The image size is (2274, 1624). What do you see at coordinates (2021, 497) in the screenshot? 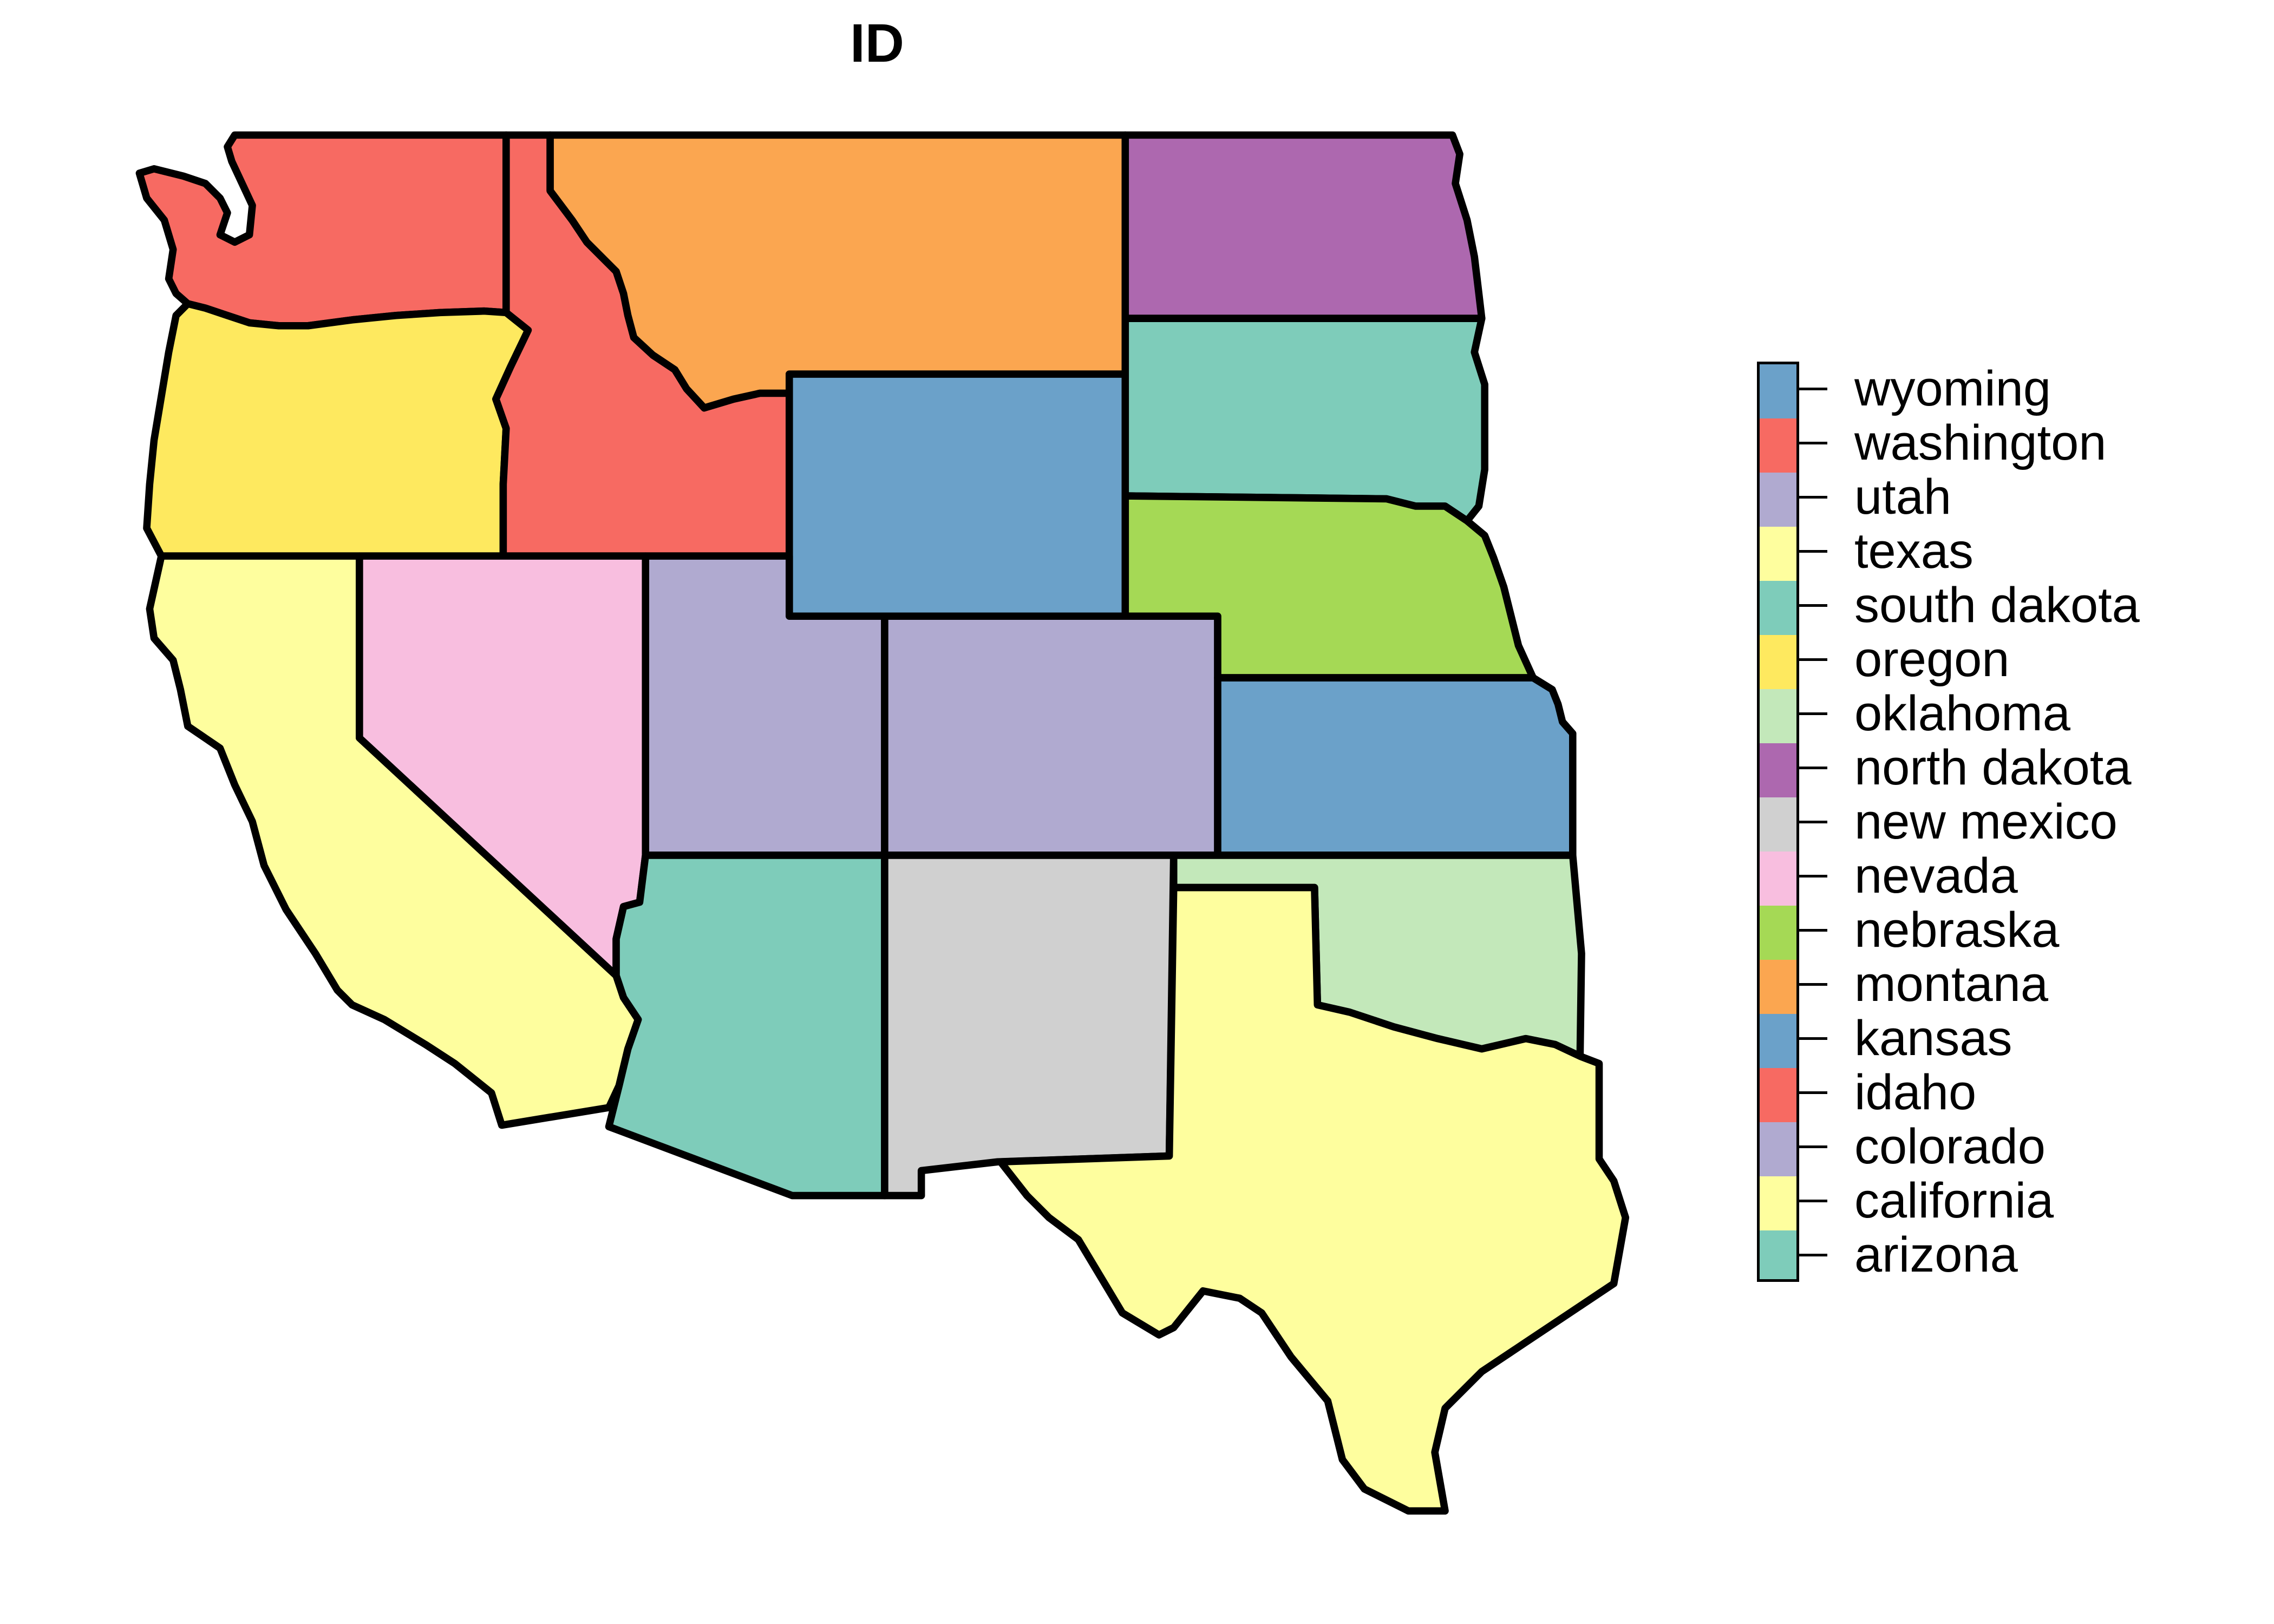
I see `legend-item: utah` at bounding box center [2021, 497].